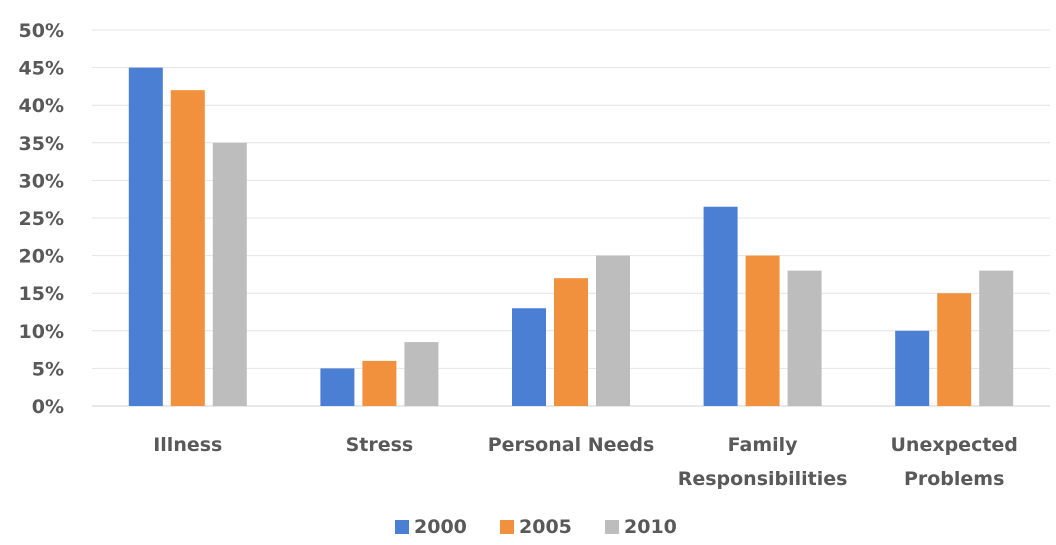  I want to click on y-tick-label: 10%, so click(41, 332).